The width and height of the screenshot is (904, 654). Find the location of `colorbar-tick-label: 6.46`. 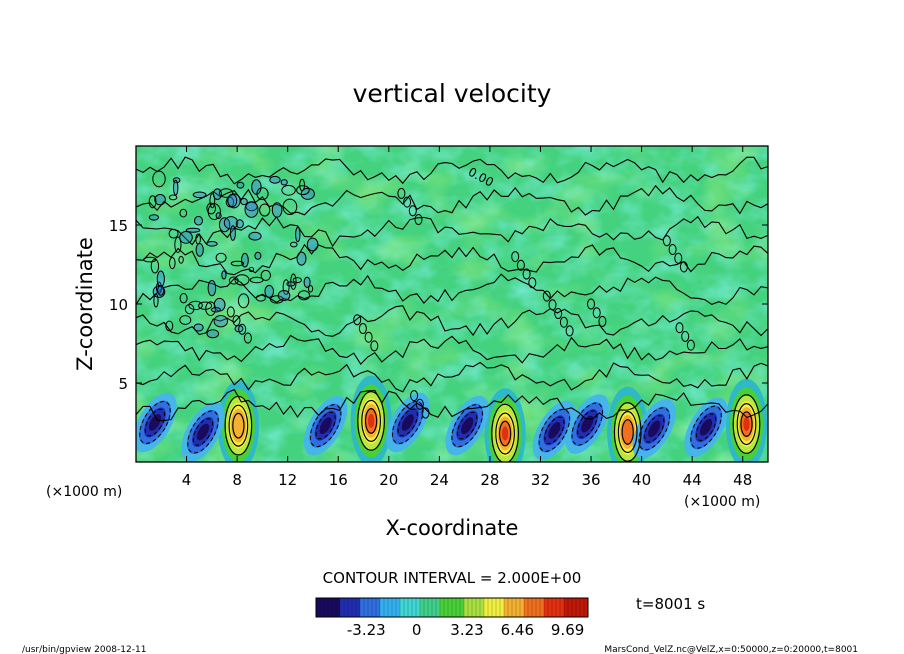

colorbar-tick-label: 6.46 is located at coordinates (517, 630).